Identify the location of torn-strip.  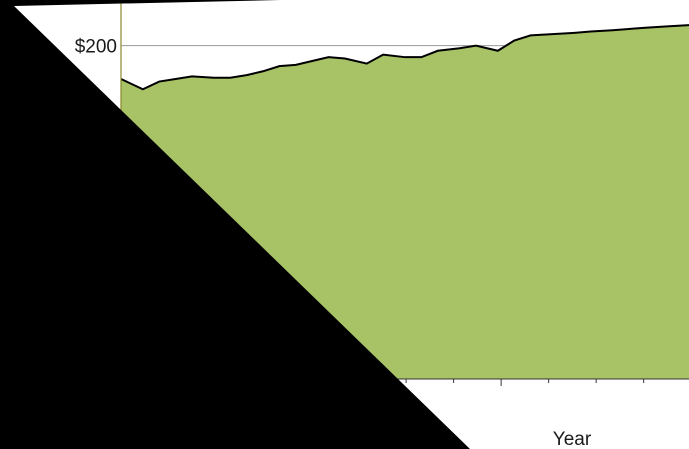
(564, 406).